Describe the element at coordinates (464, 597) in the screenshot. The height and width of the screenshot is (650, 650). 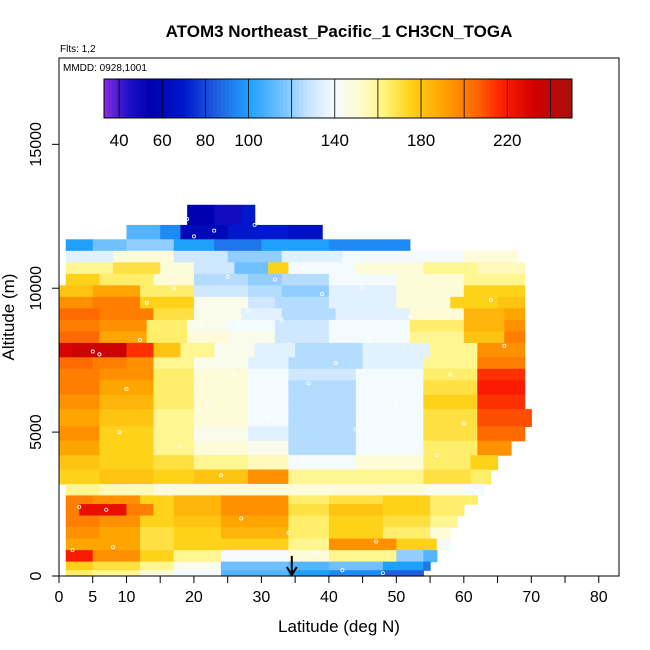
I see `x-tick-label: 60` at that location.